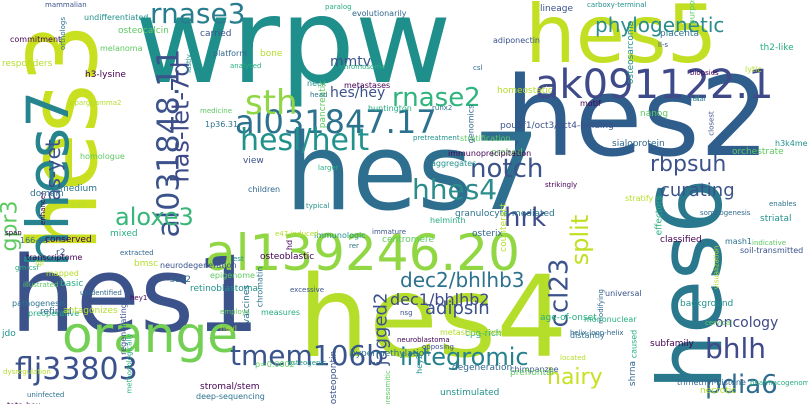 Image resolution: width=808 pixels, height=404 pixels. I want to click on cloud-word-small: conserved, so click(68, 240).